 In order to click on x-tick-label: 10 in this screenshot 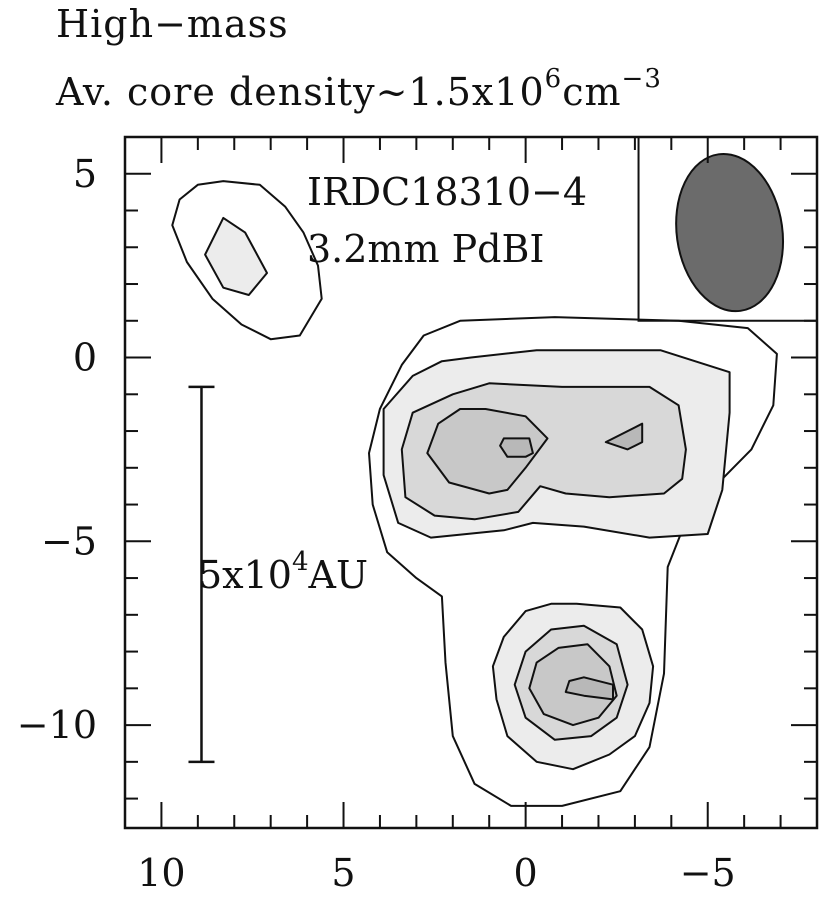, I will do `click(161, 873)`.